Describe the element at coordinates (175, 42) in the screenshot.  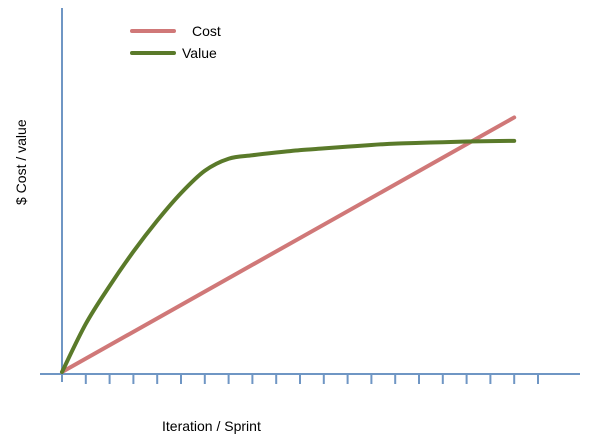
I see `legend: Cost Value` at that location.